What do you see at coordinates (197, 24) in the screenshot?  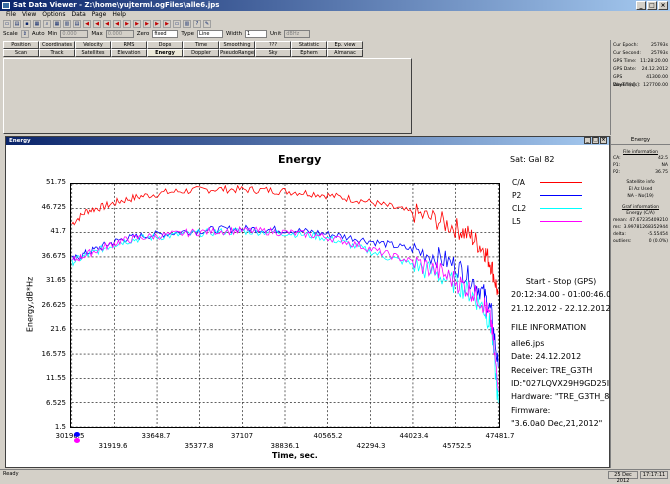 I see `help-icon: ?` at bounding box center [197, 24].